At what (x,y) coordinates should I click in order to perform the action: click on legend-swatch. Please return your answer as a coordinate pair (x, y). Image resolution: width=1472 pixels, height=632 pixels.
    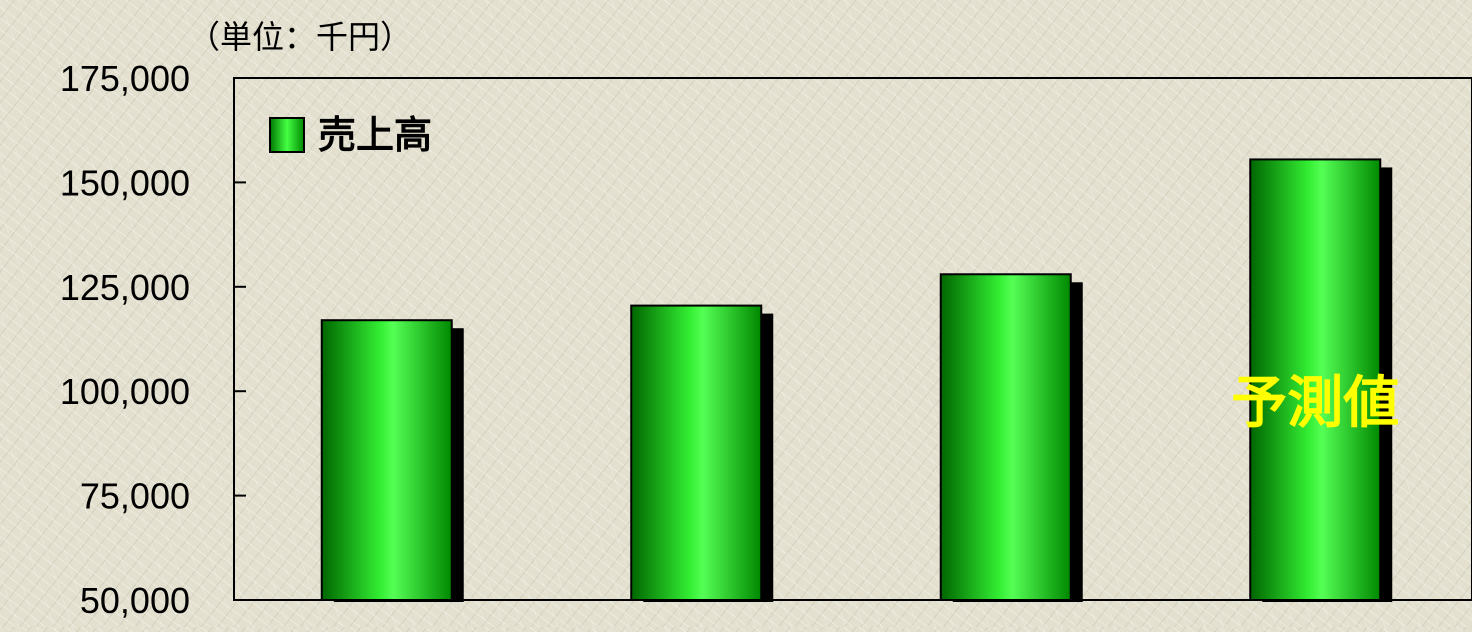
    Looking at the image, I should click on (287, 135).